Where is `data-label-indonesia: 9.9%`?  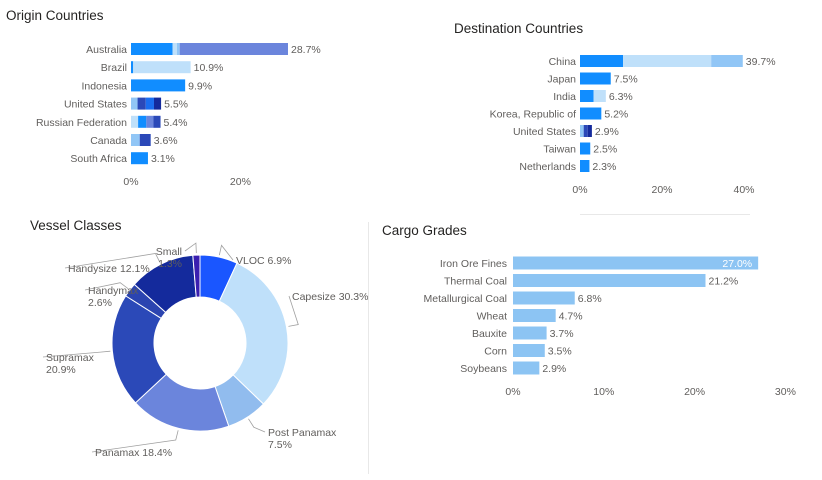
data-label-indonesia: 9.9% is located at coordinates (200, 86).